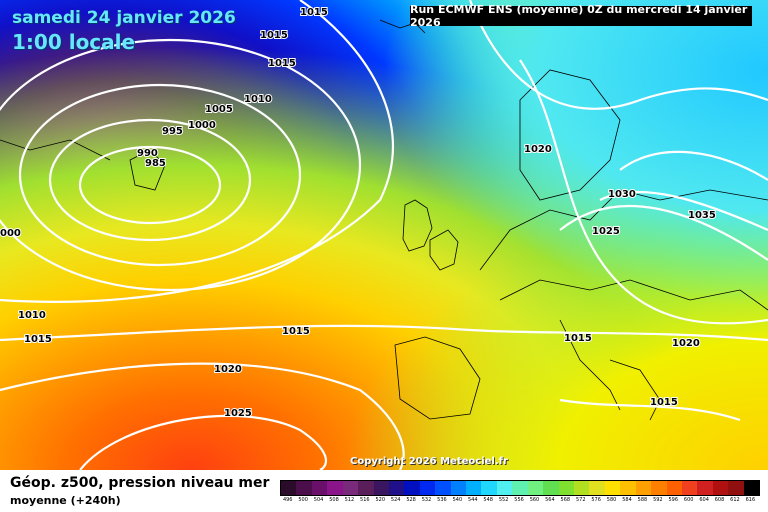 Image resolution: width=768 pixels, height=512 pixels. What do you see at coordinates (596, 500) in the screenshot?
I see `legend-value: 576` at bounding box center [596, 500].